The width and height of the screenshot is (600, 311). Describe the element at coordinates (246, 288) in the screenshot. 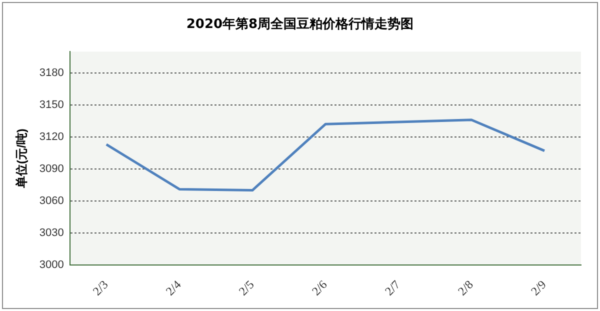

I see `x-tick-label: 2/5` at that location.